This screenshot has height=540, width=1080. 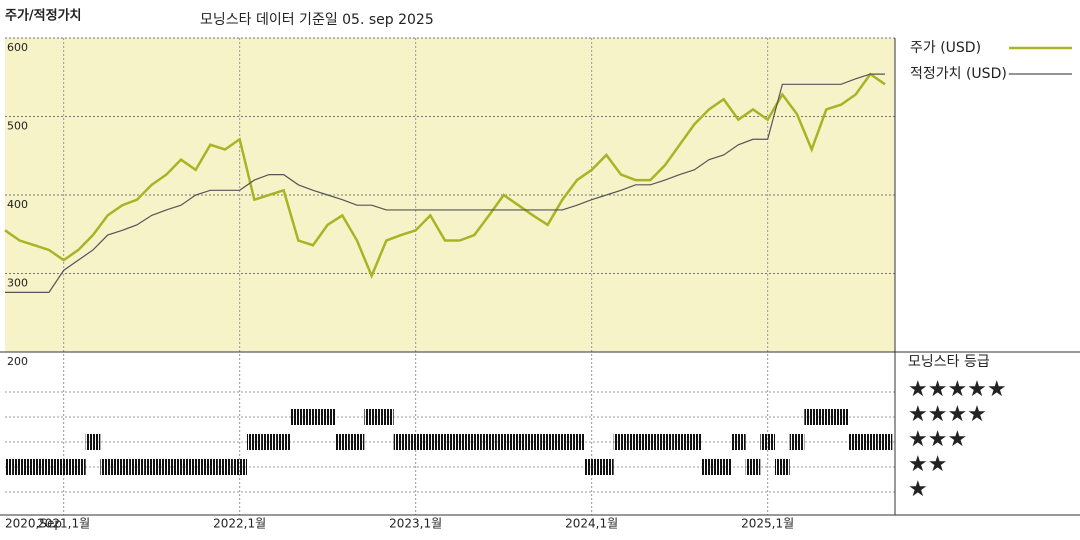 What do you see at coordinates (947, 414) in the screenshot?
I see `rating-label: ★★★★` at bounding box center [947, 414].